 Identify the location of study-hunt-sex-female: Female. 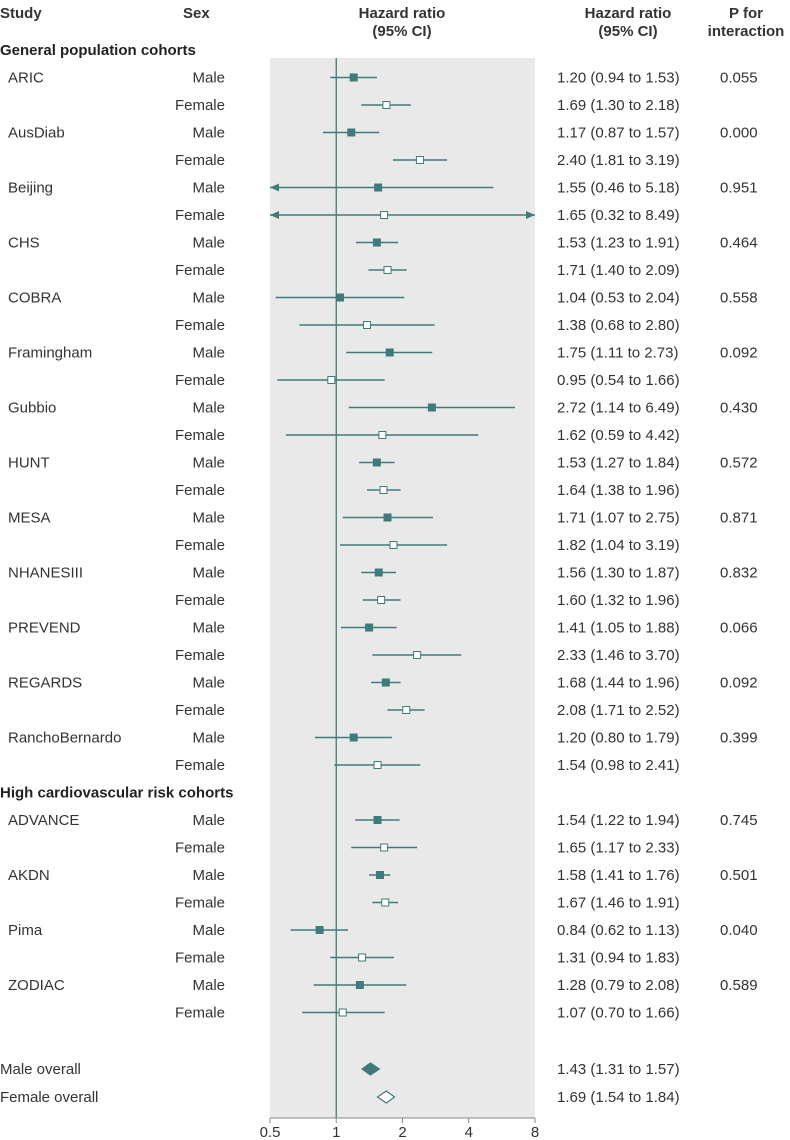
(200, 490).